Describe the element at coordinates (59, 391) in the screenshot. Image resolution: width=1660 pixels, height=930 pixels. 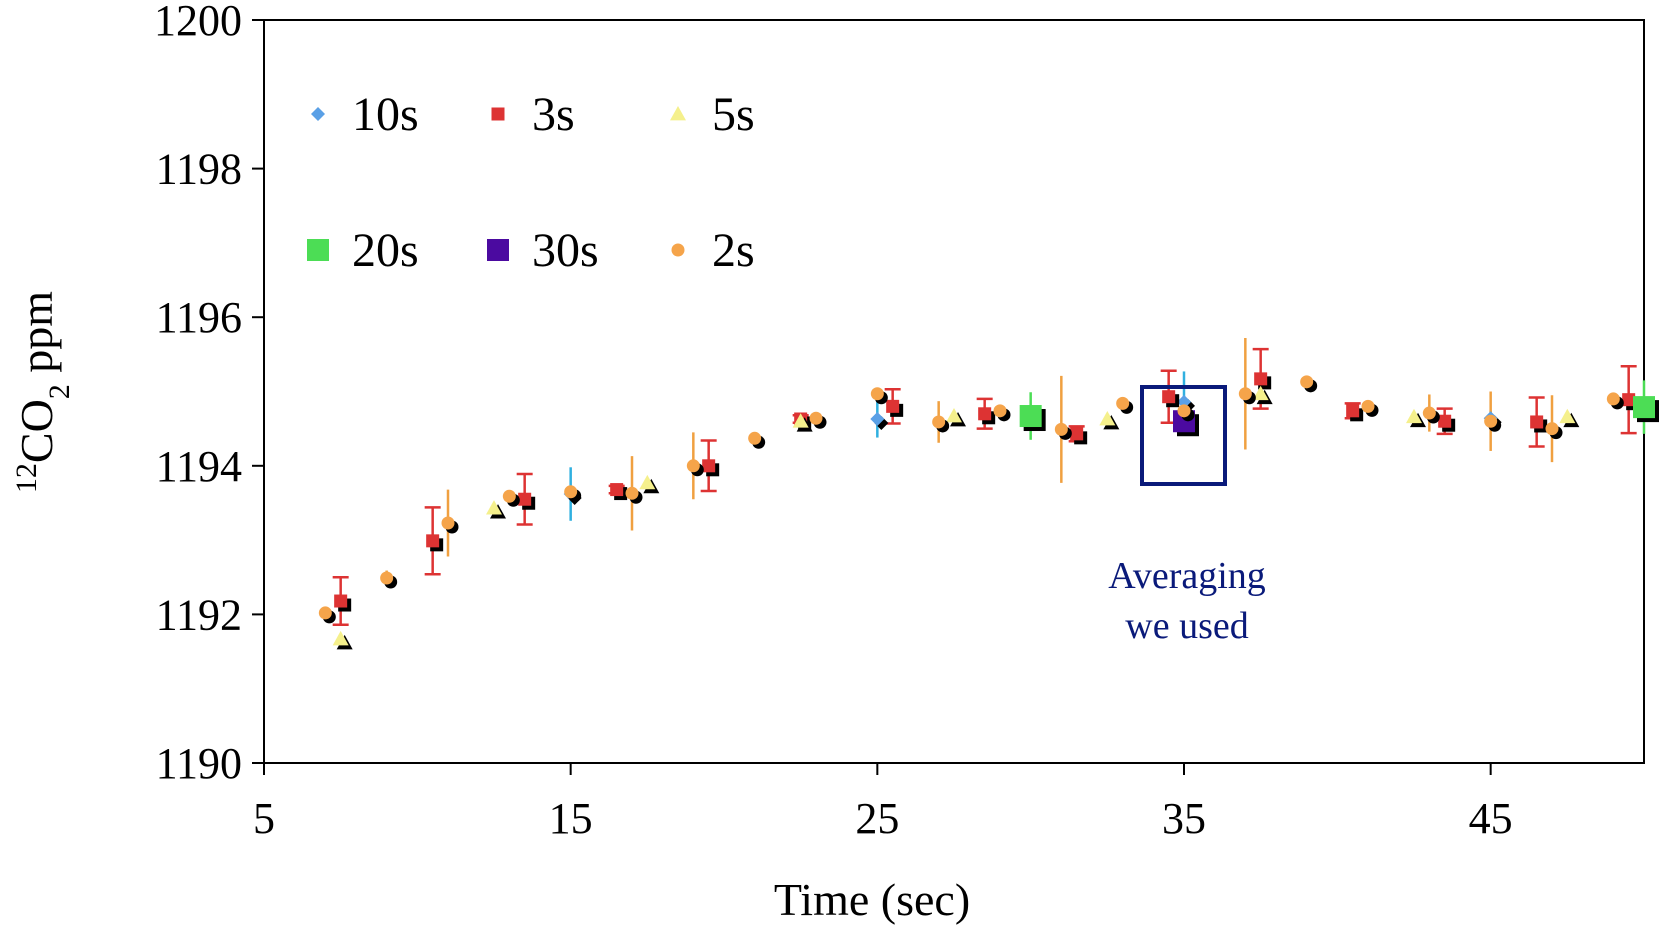
I see `y-axis-title-sub: 2` at that location.